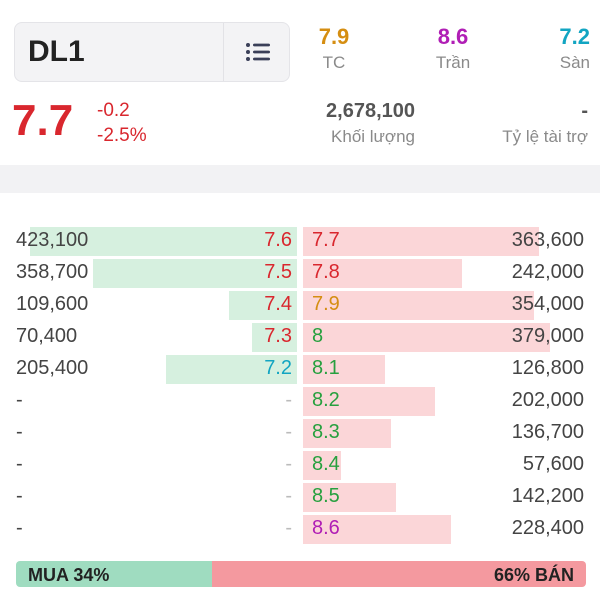 The height and width of the screenshot is (600, 600). I want to click on buy-sell-ratio: MUA 34% 66% BÁN, so click(301, 574).